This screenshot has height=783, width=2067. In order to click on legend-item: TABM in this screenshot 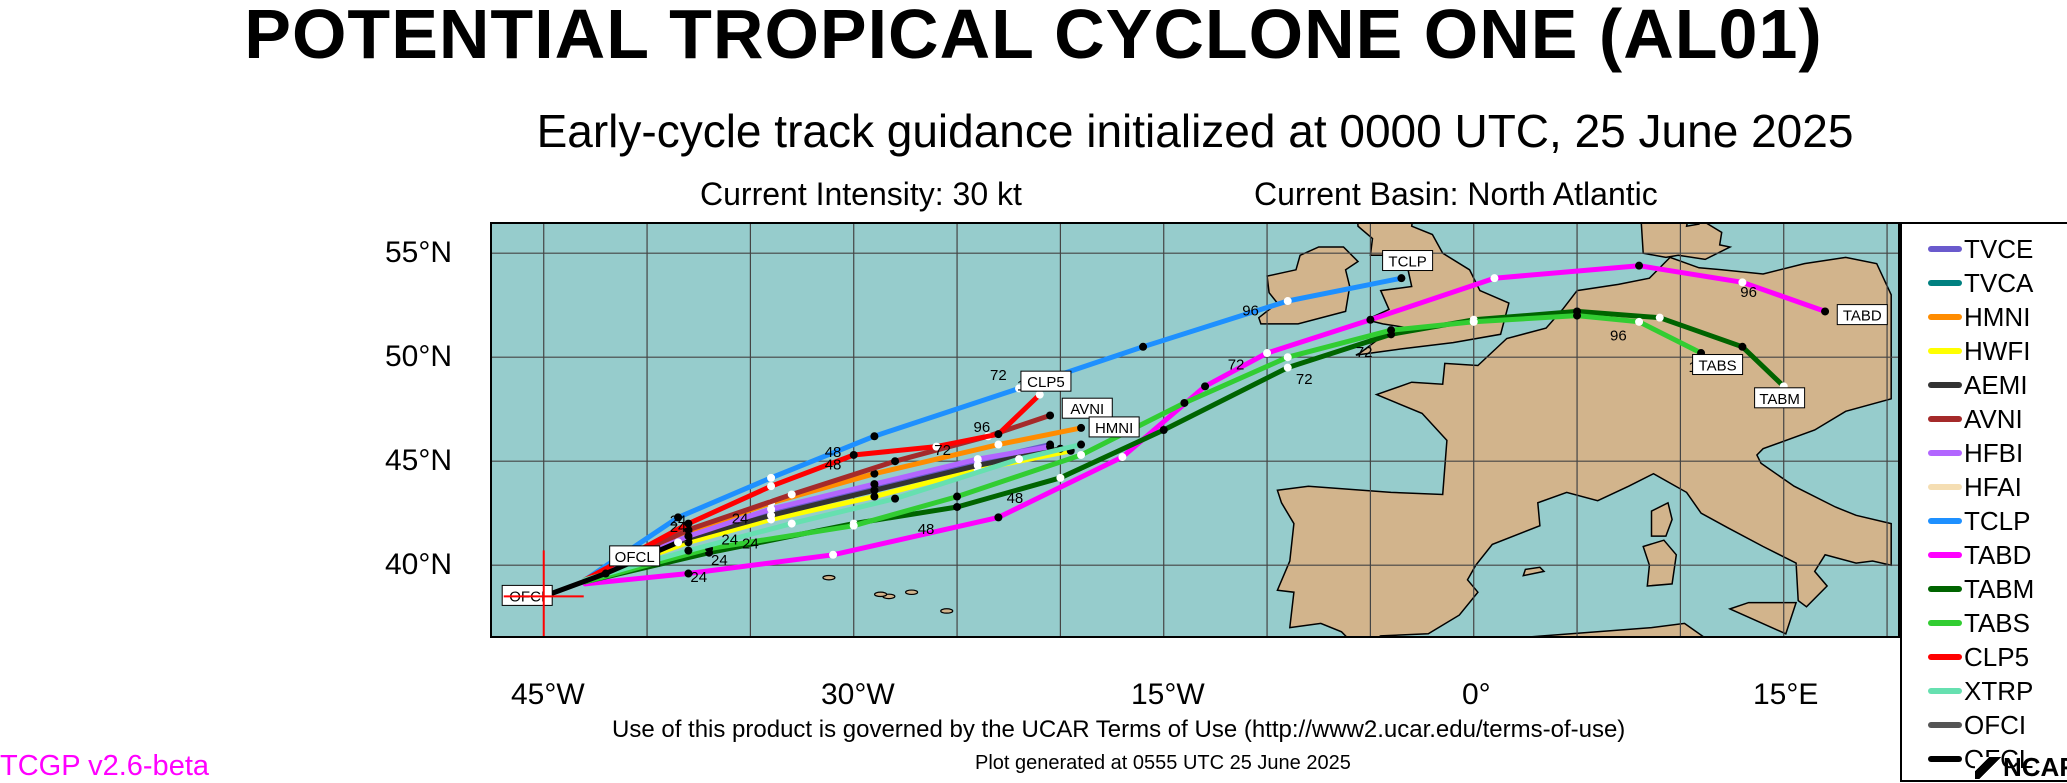, I will do `click(1981, 589)`.